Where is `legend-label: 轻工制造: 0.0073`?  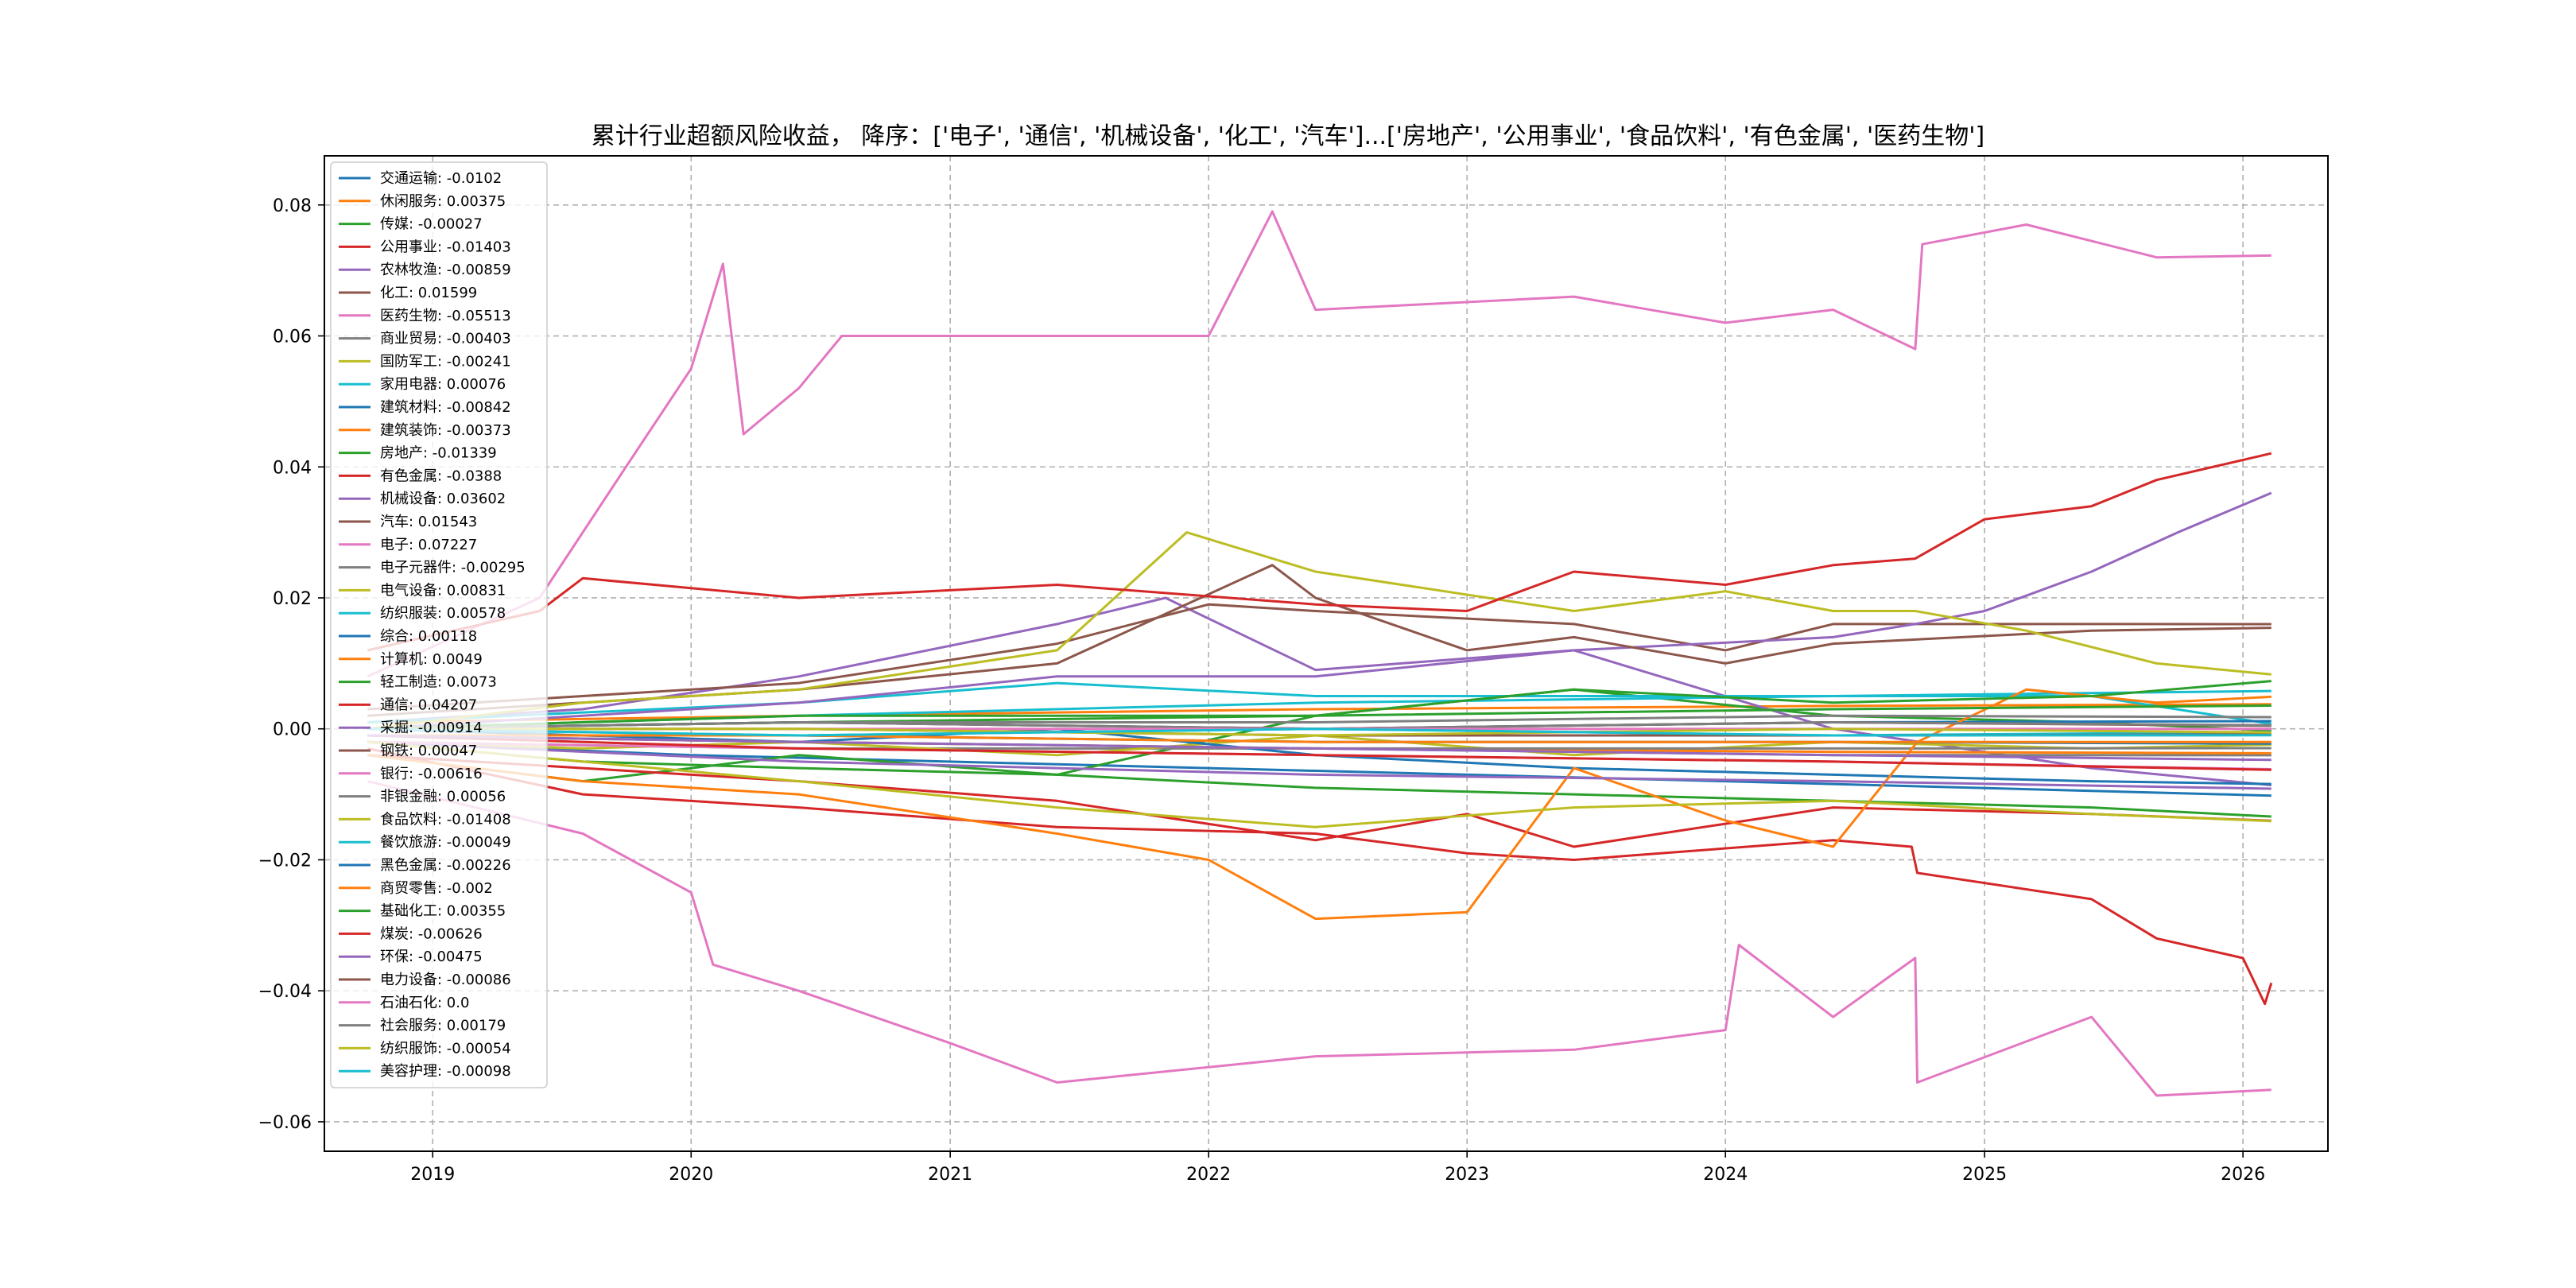 legend-label: 轻工制造: 0.0073 is located at coordinates (439, 683).